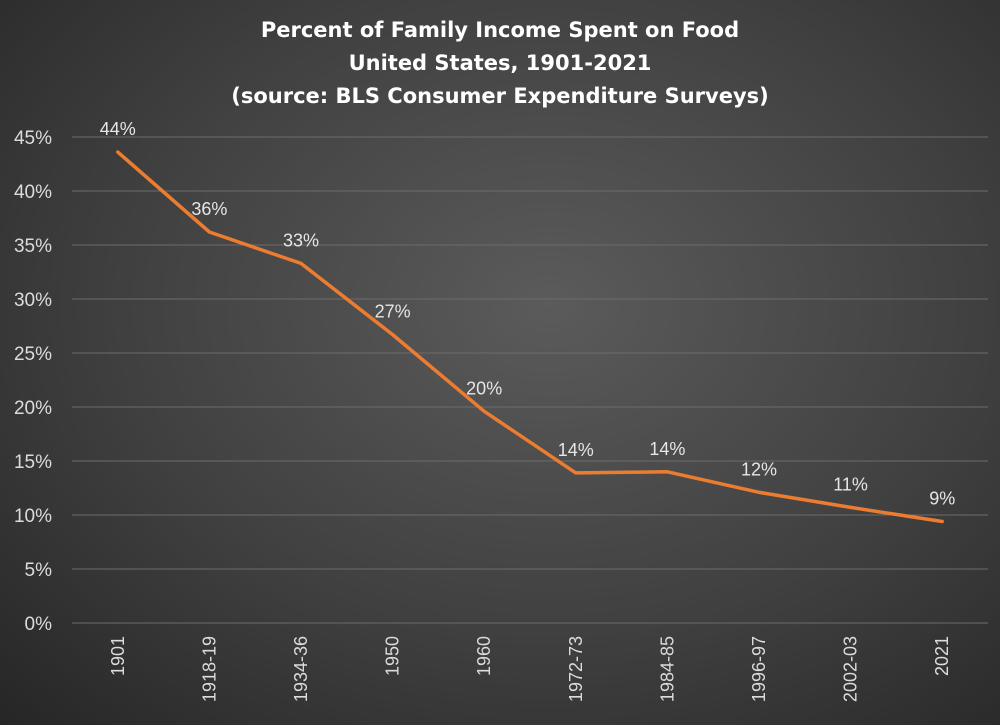 The width and height of the screenshot is (1000, 725). Describe the element at coordinates (33, 381) in the screenshot. I see `y-axis-ticks: 0% 5% 10% 15% 20% 25% 30% 35% 40% 45%` at that location.